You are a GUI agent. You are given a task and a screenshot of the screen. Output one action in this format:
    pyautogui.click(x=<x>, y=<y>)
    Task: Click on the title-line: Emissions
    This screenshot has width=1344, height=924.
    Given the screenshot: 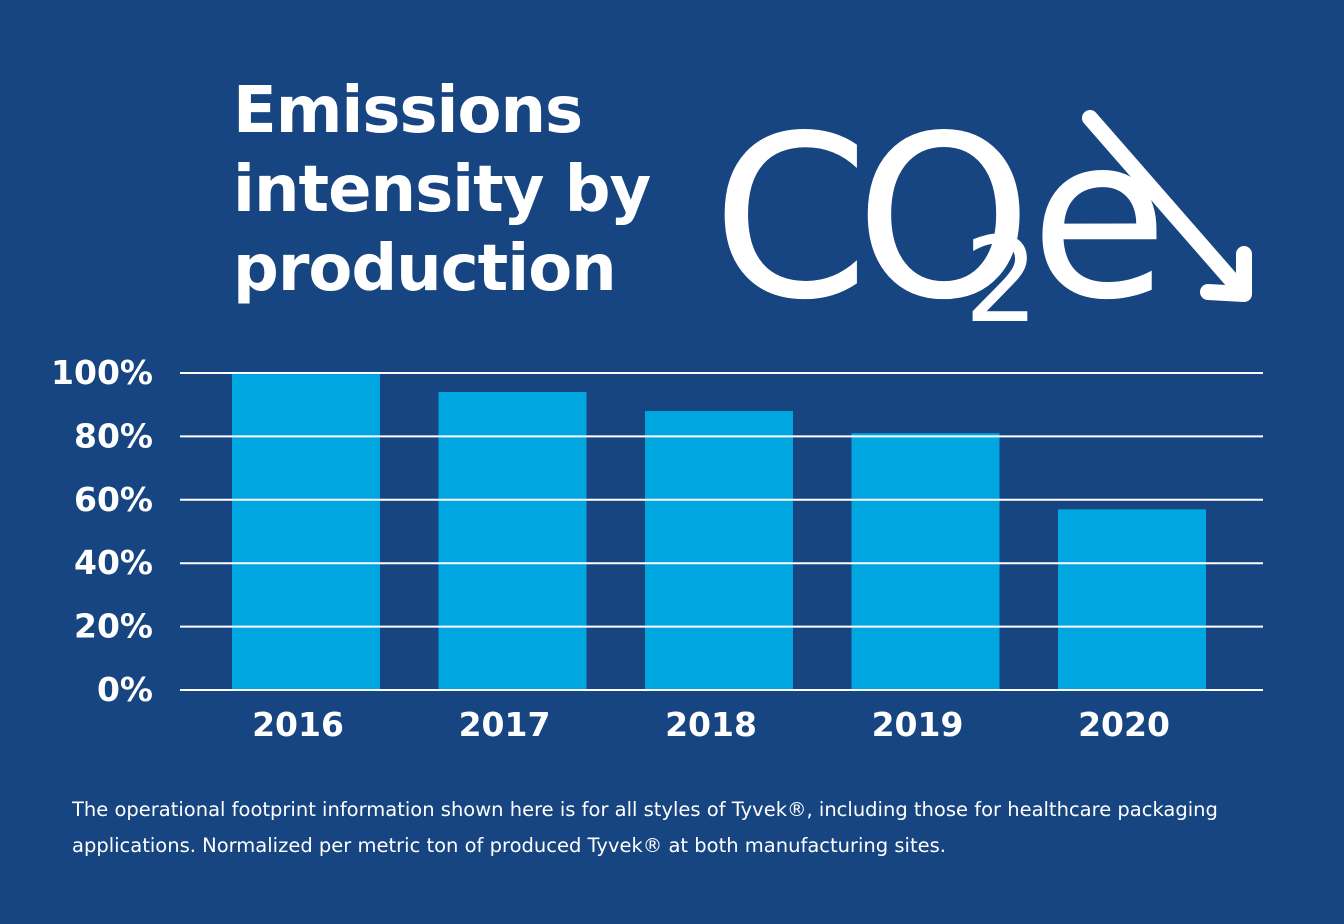 What is the action you would take?
    pyautogui.click(x=408, y=111)
    